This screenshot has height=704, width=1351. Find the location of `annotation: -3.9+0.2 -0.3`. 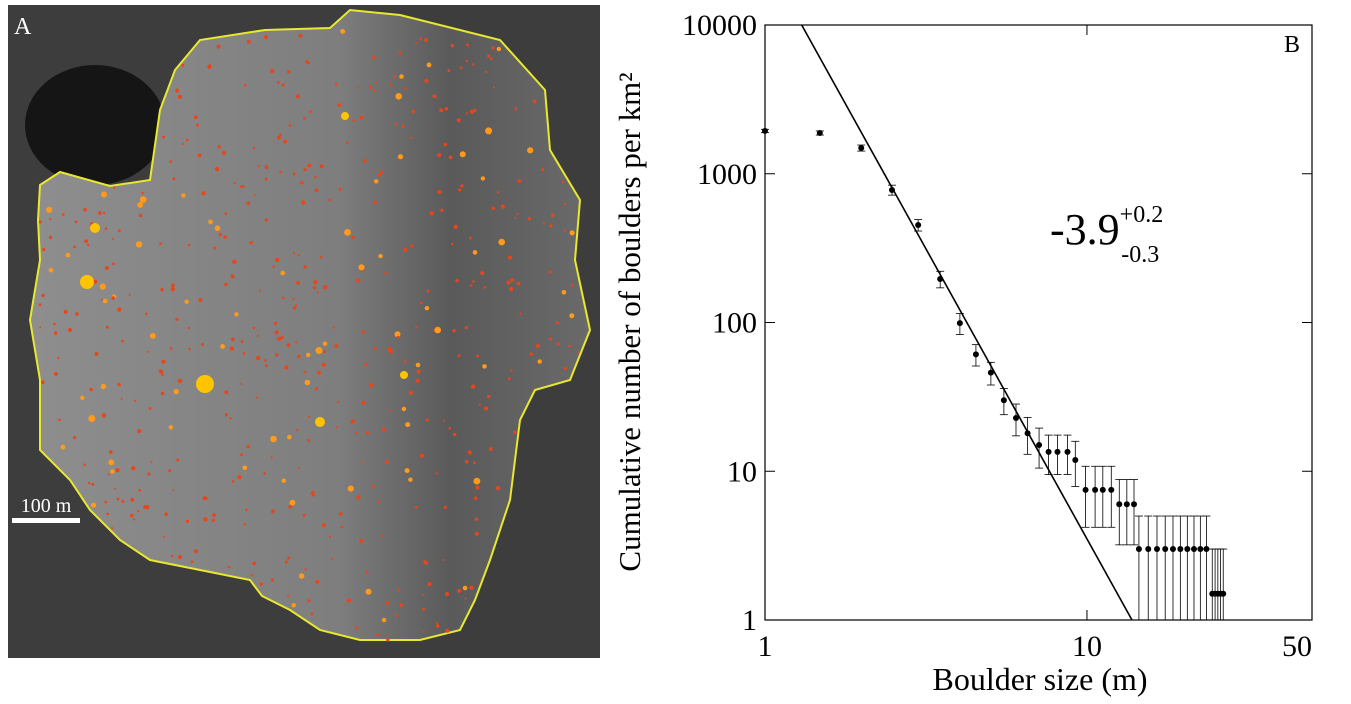

annotation: -3.9+0.2 -0.3 is located at coordinates (1106, 235).